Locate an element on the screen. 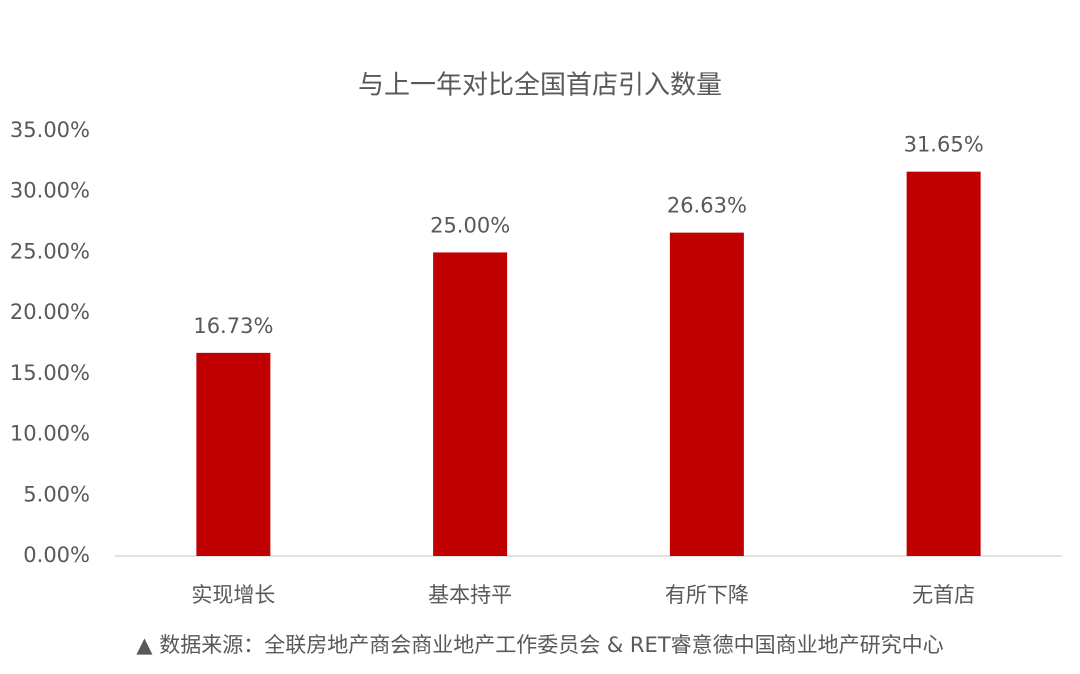 The image size is (1080, 674). chart-title: 与上一年对比全国首店引入数量 is located at coordinates (540, 86).